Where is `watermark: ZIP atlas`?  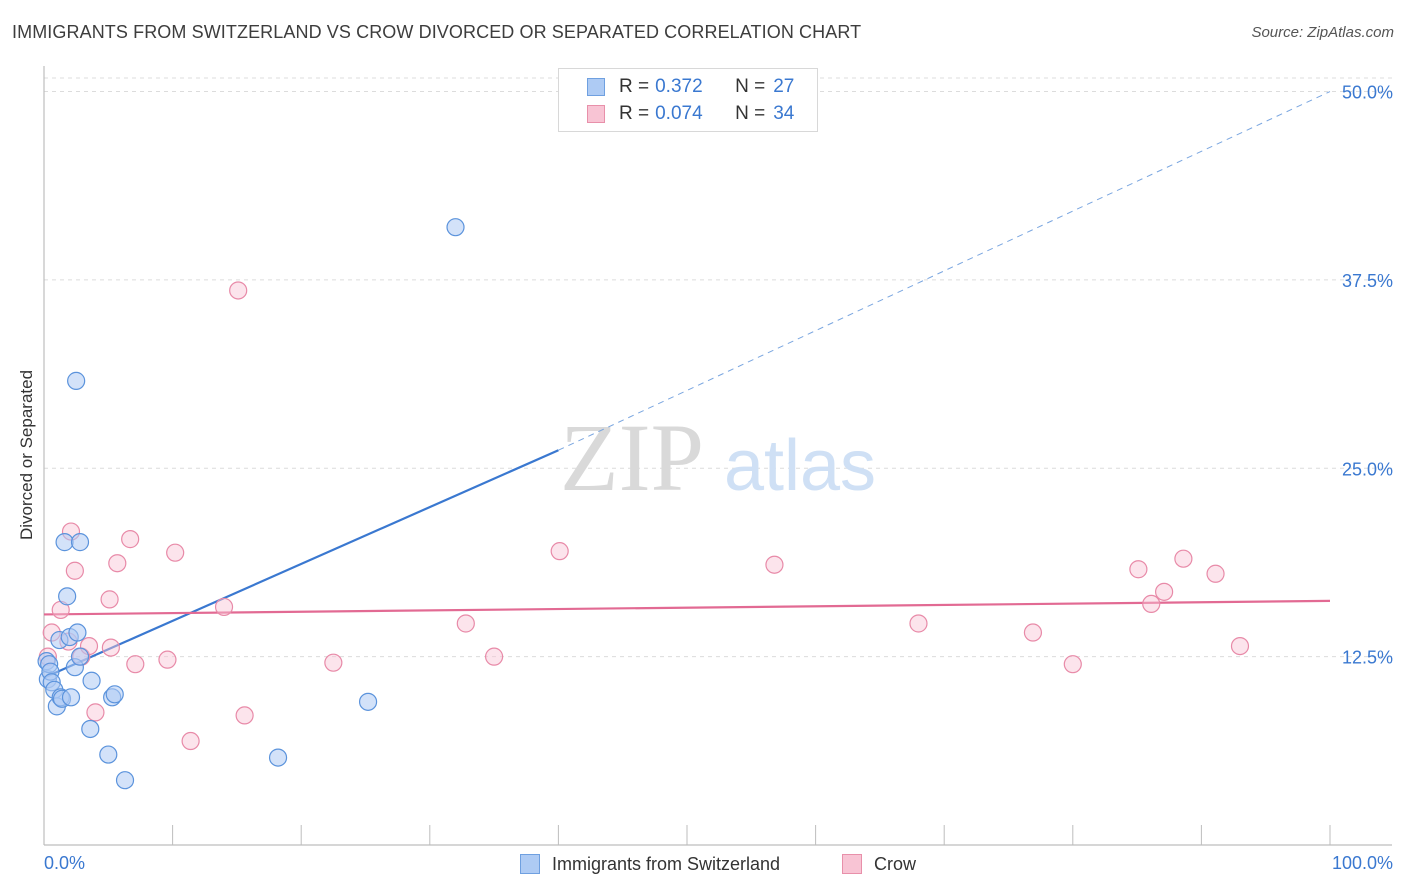 watermark: ZIP atlas is located at coordinates (718, 457).